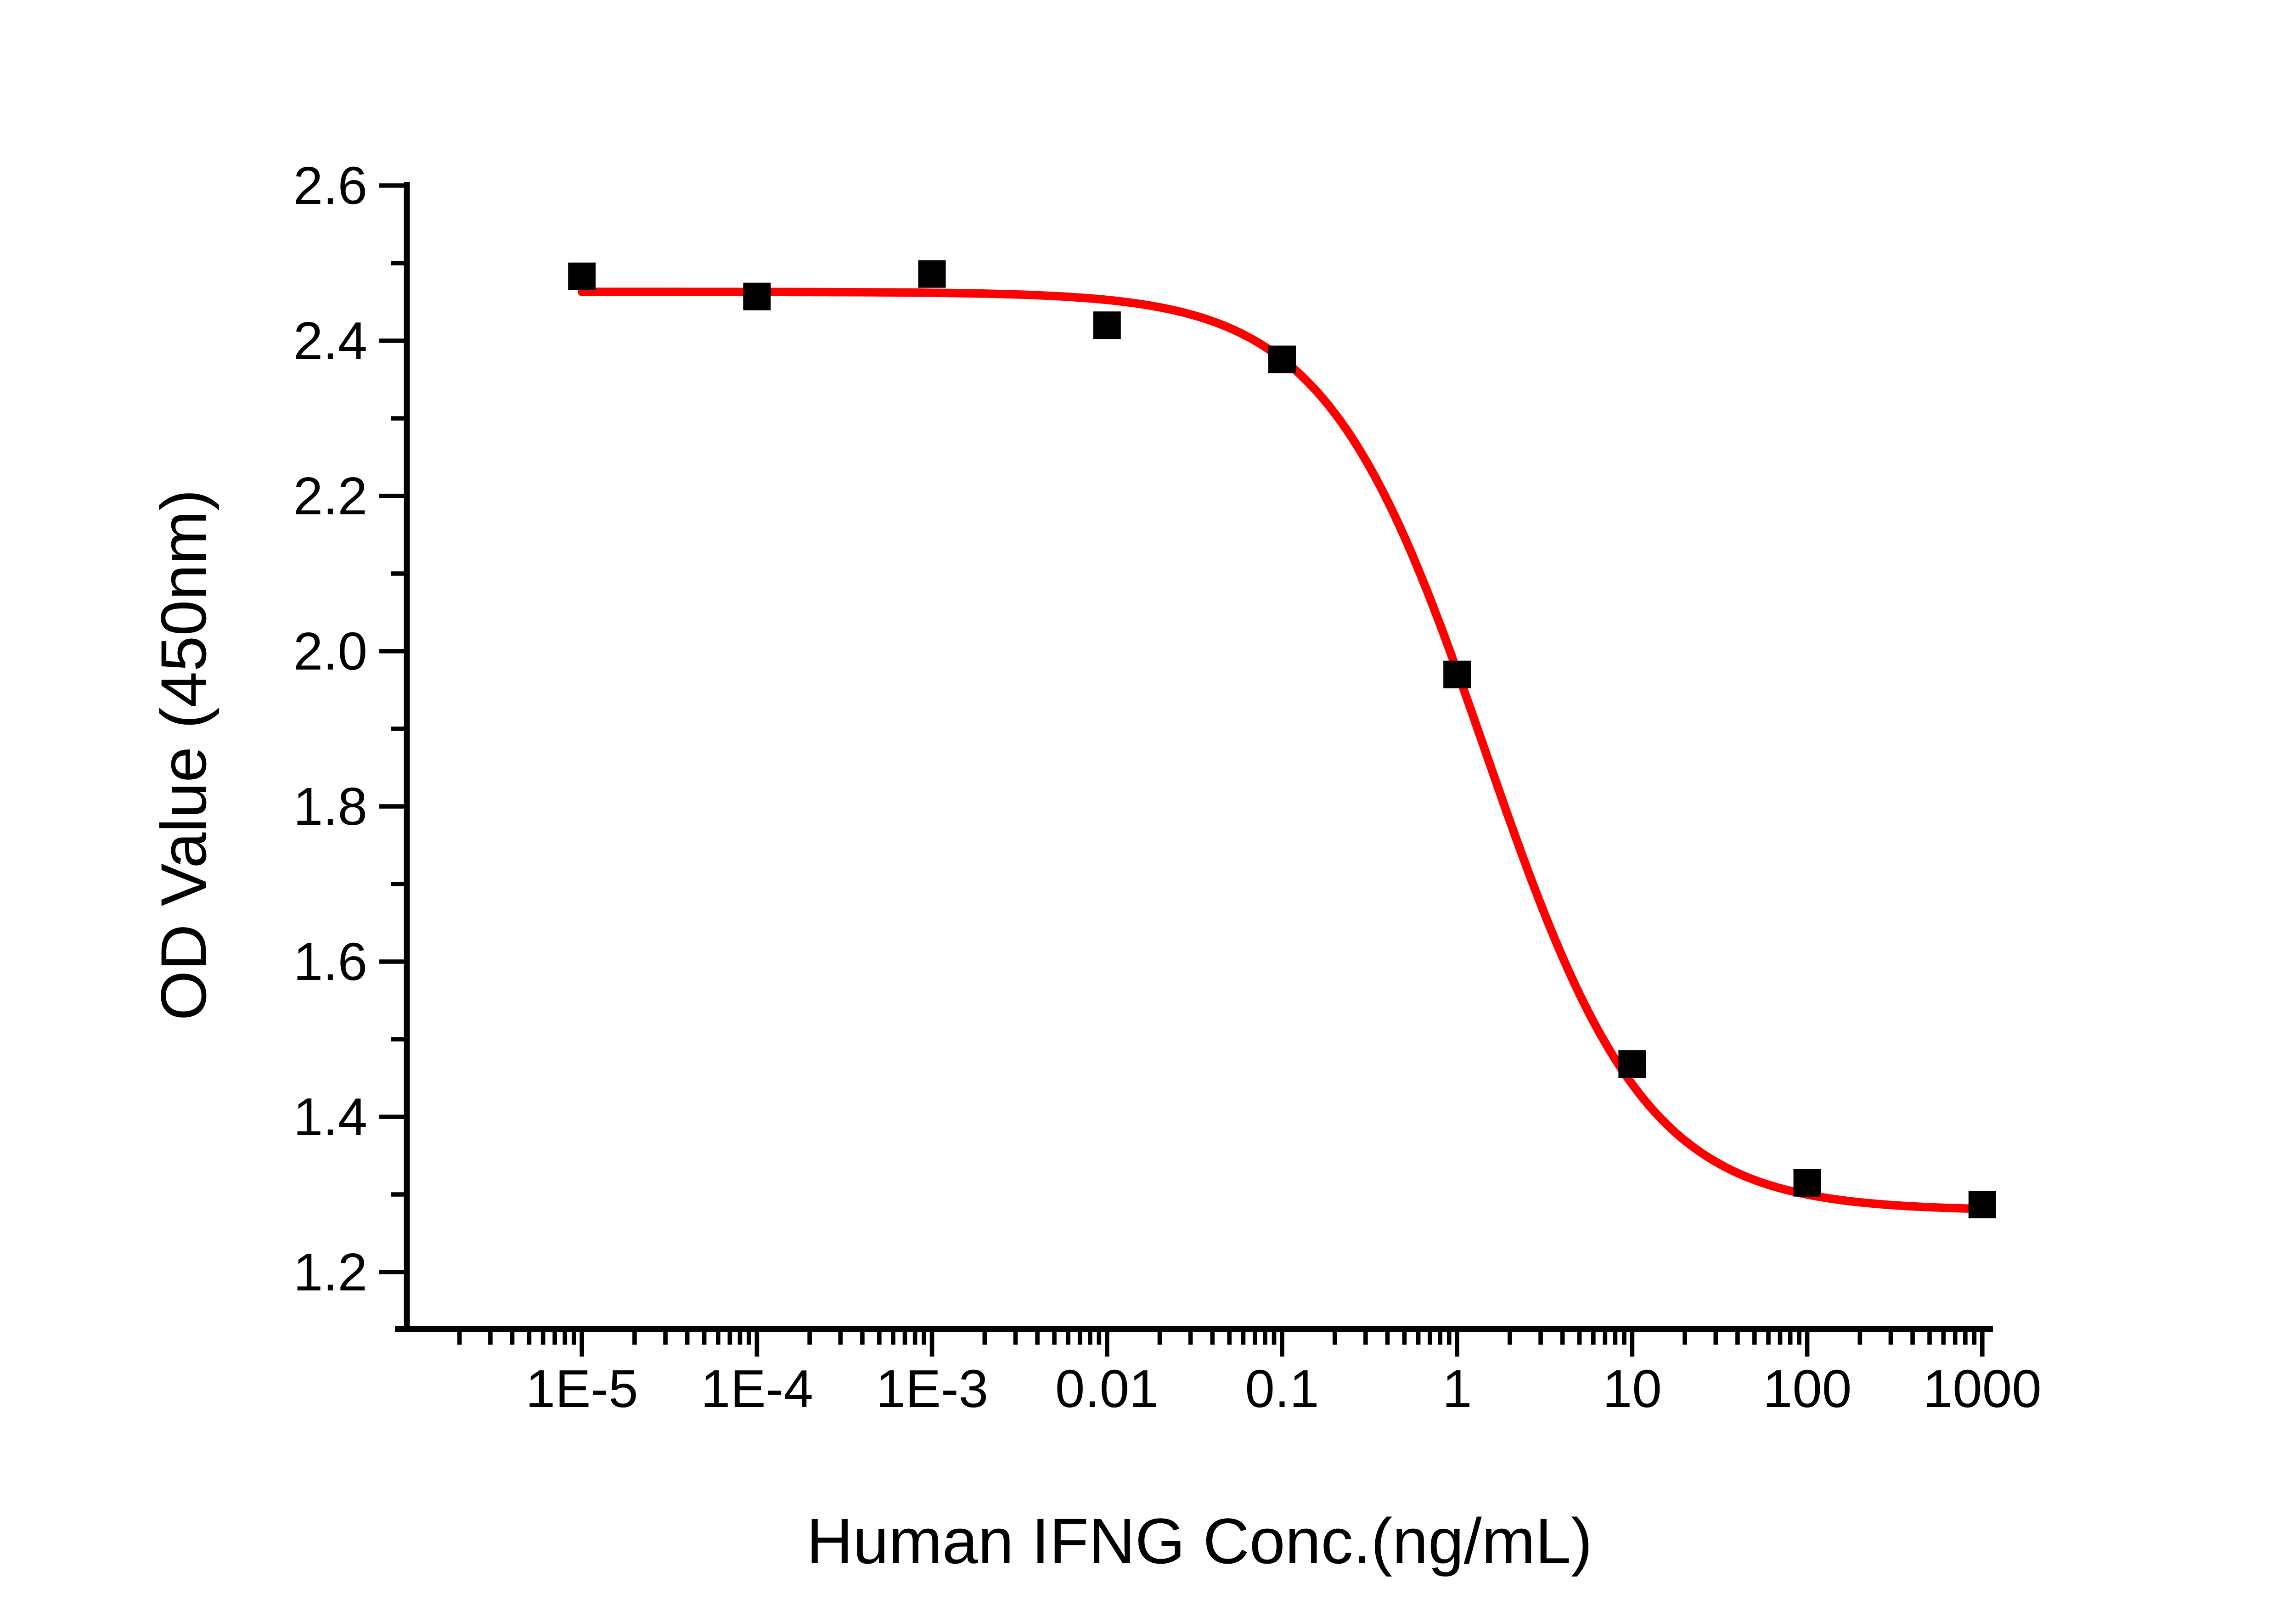 Image resolution: width=2296 pixels, height=1605 pixels. What do you see at coordinates (183, 755) in the screenshot?
I see `y-axis-title: OD Value (450nm)` at bounding box center [183, 755].